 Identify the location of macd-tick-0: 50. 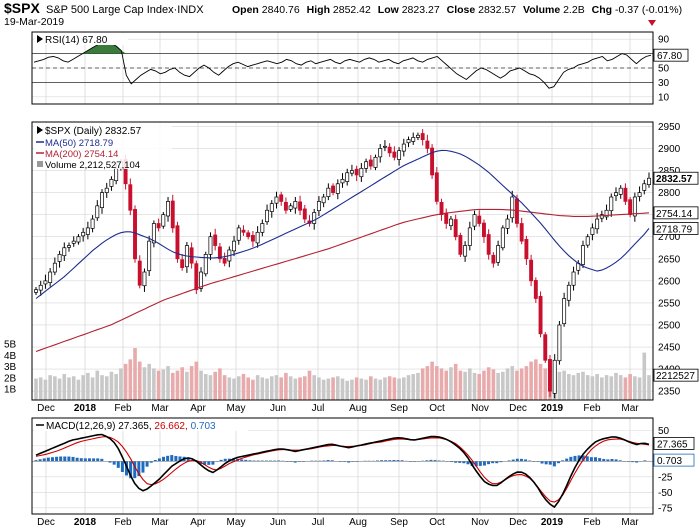
(664, 431).